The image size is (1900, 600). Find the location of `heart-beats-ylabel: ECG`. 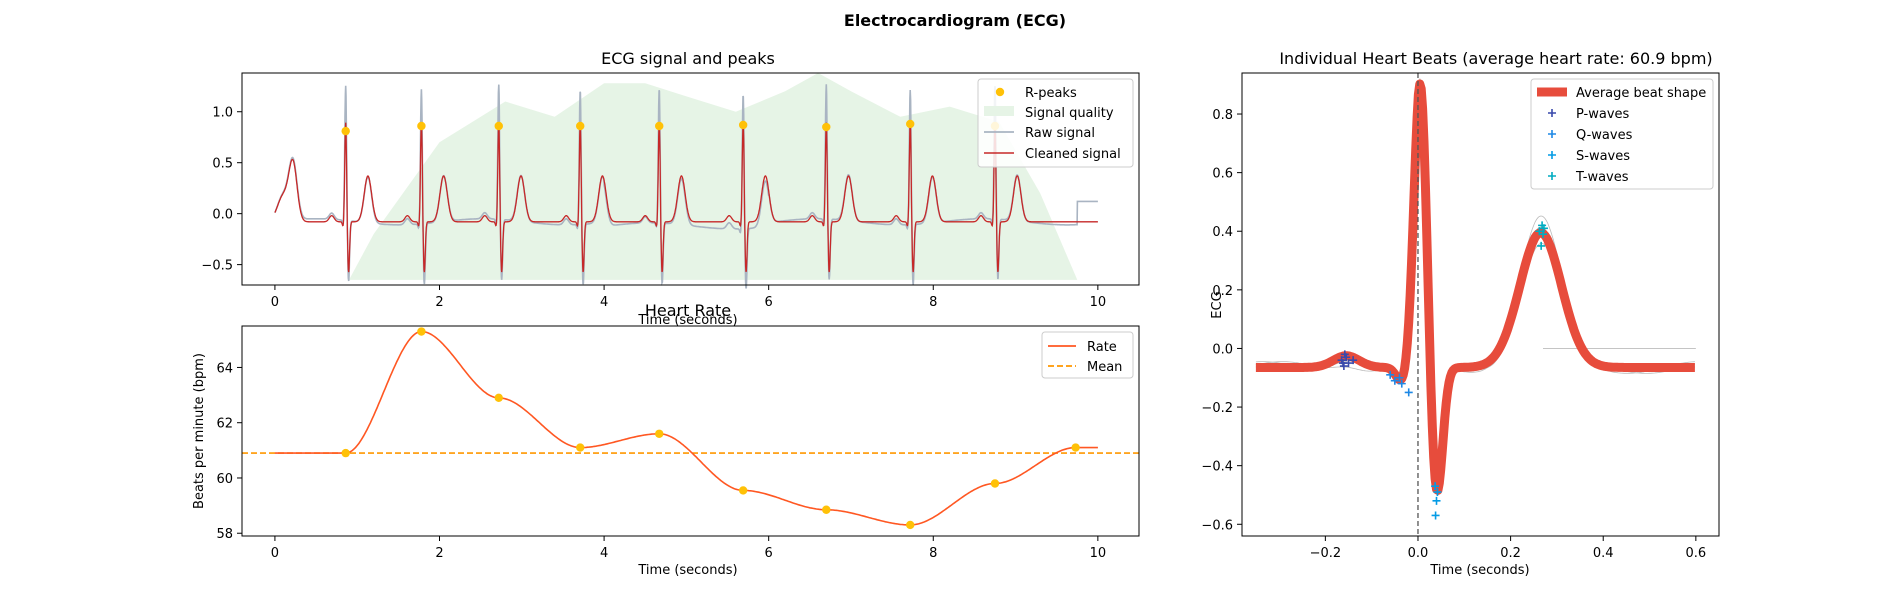

heart-beats-ylabel: ECG is located at coordinates (1217, 304).